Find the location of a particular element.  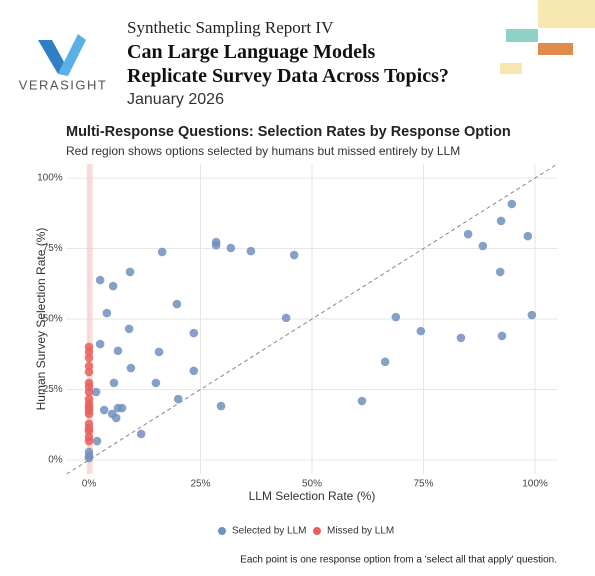

x-tick-label: 75% is located at coordinates (423, 484).